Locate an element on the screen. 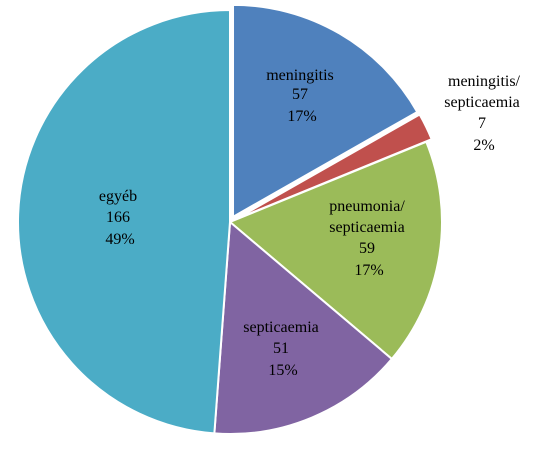 Image resolution: width=537 pixels, height=450 pixels. slice-label-septicaemia: septicaemia 51 15% is located at coordinates (283, 349).